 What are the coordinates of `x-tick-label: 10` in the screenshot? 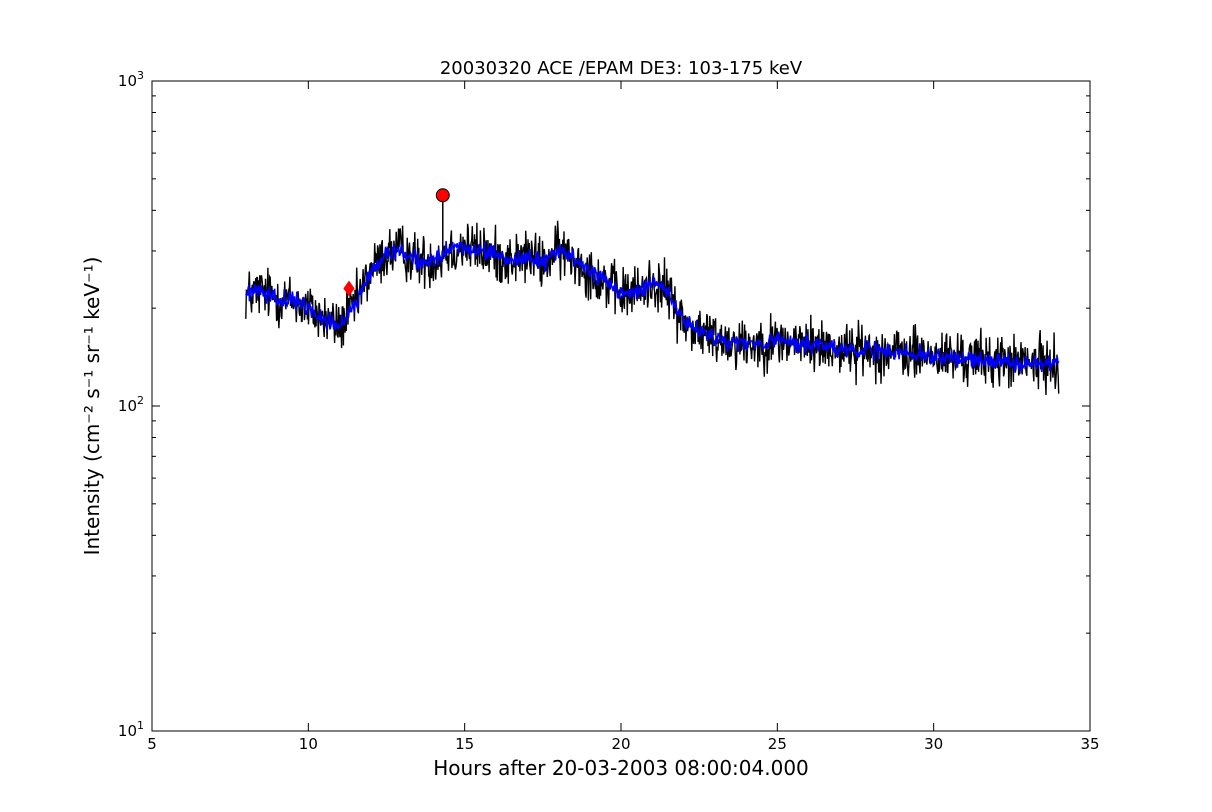 It's located at (308, 744).